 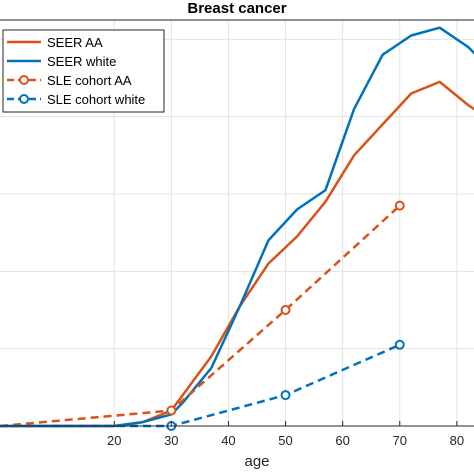 I want to click on legend-label: SLE cohort white, so click(x=96, y=99).